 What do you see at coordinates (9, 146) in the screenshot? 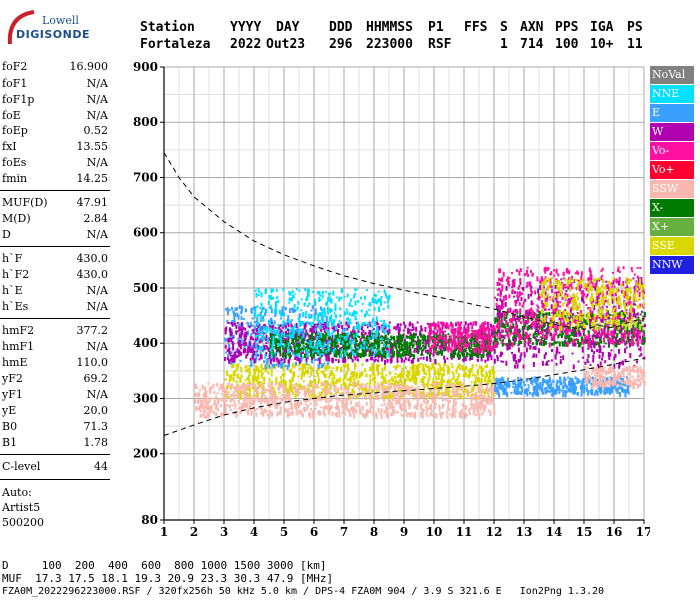
I see `param-key: fxI` at bounding box center [9, 146].